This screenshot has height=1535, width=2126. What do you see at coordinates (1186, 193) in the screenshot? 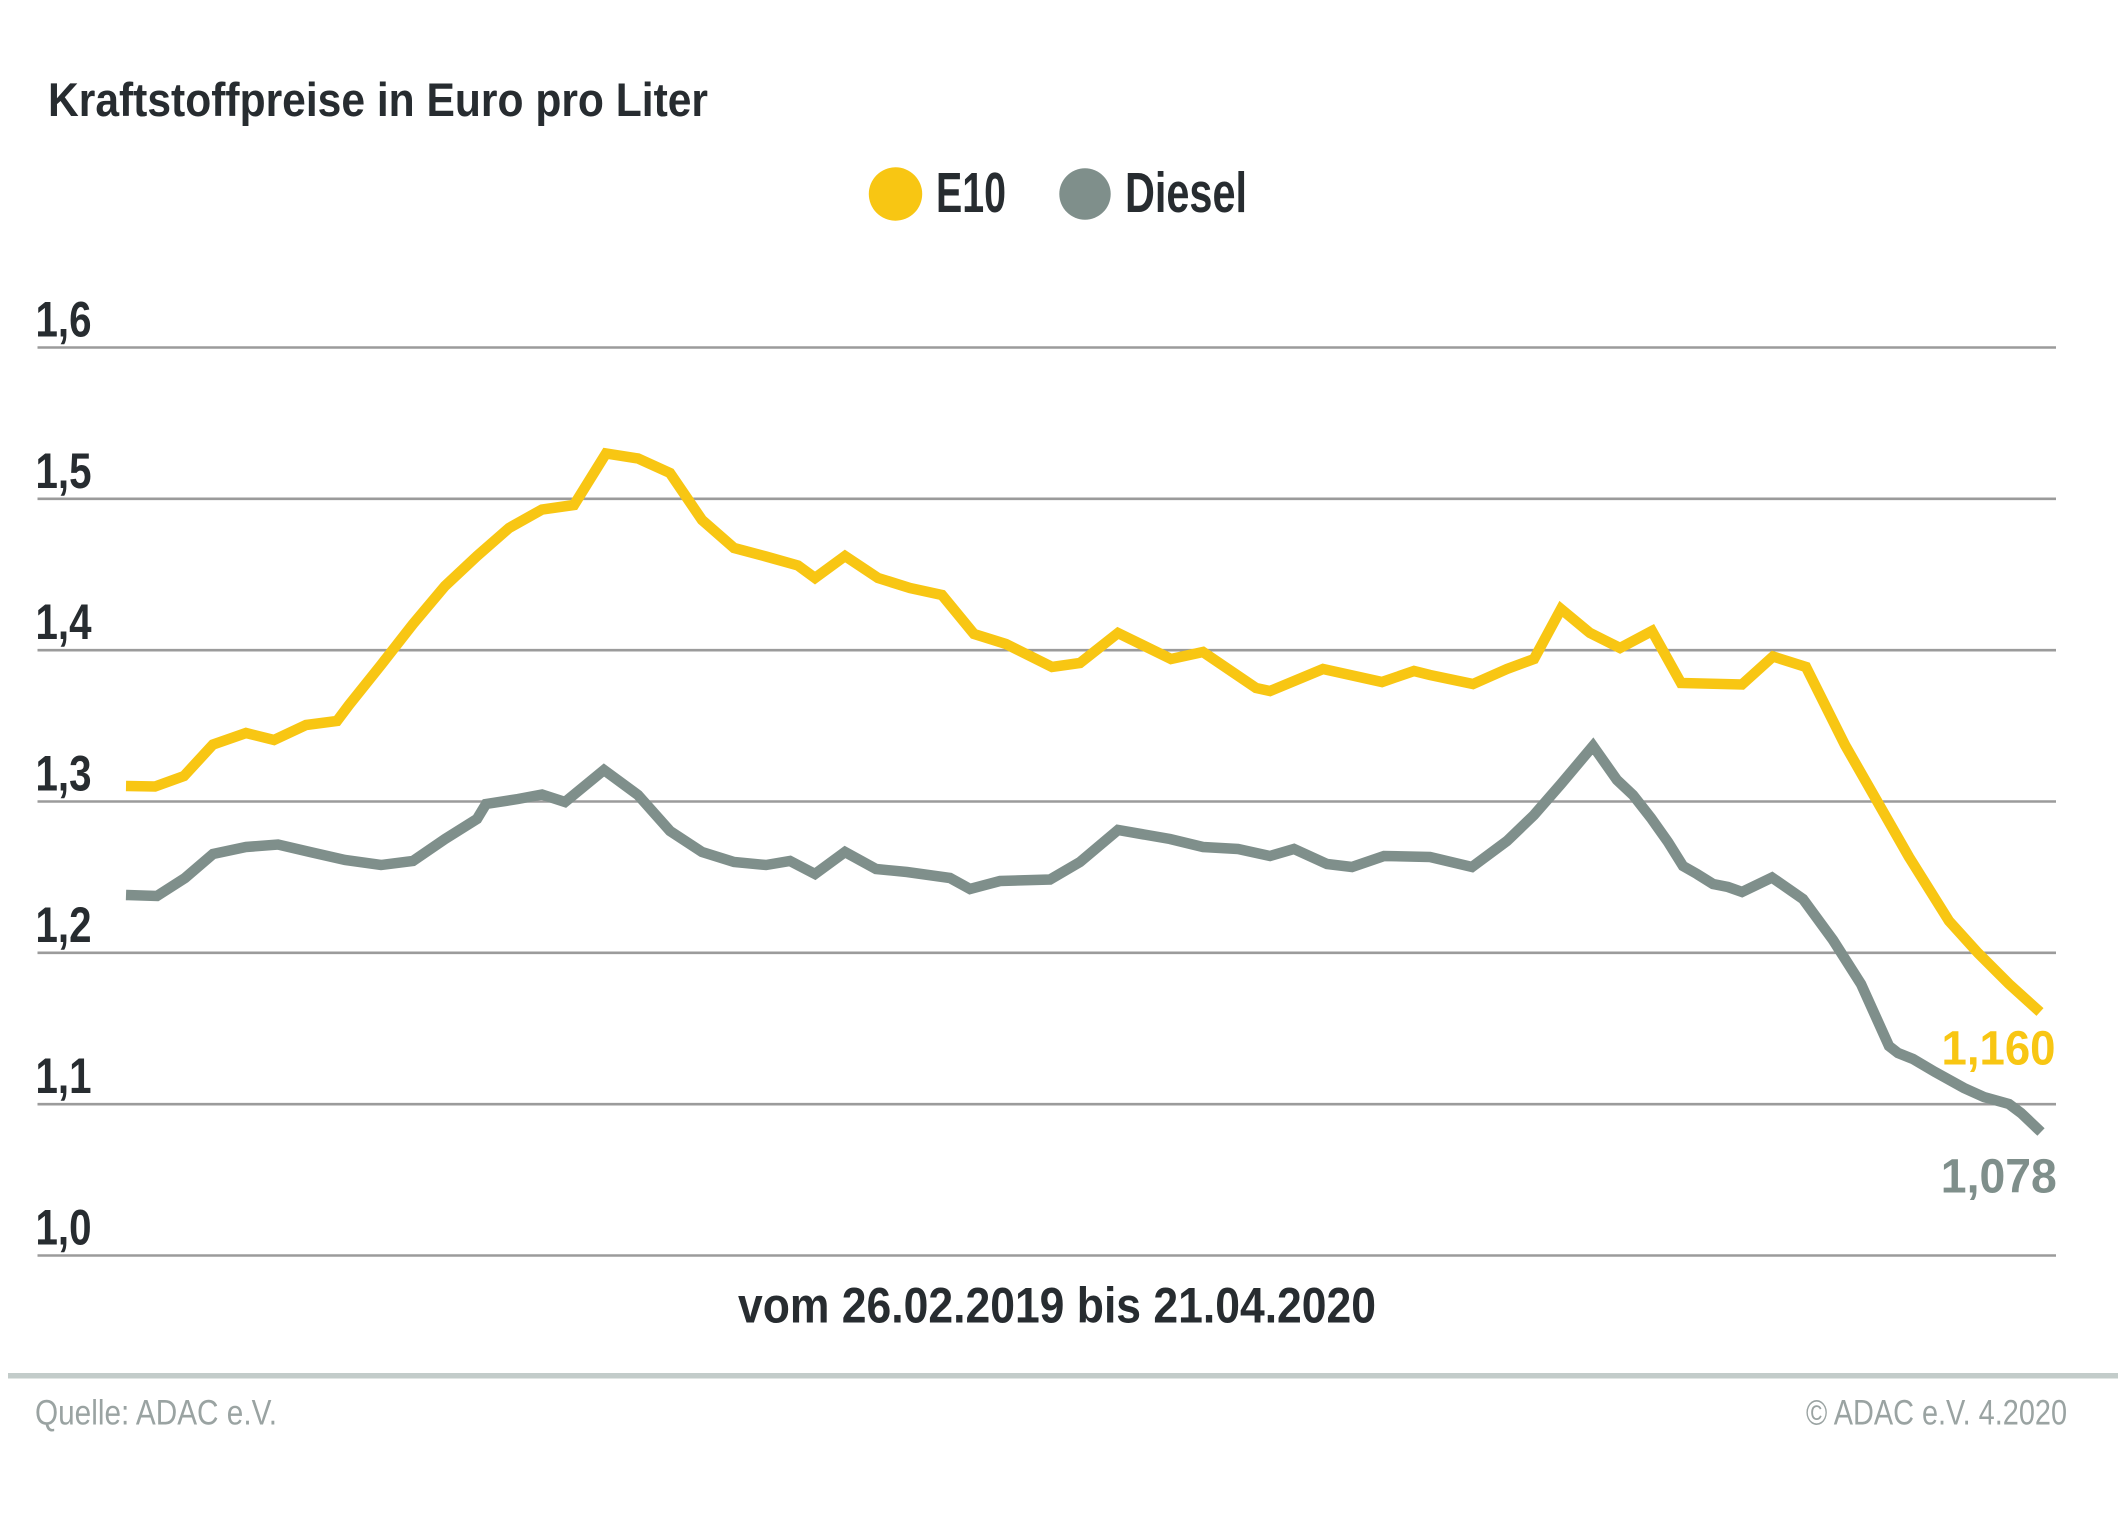
I see `svg-text: Diesel` at bounding box center [1186, 193].